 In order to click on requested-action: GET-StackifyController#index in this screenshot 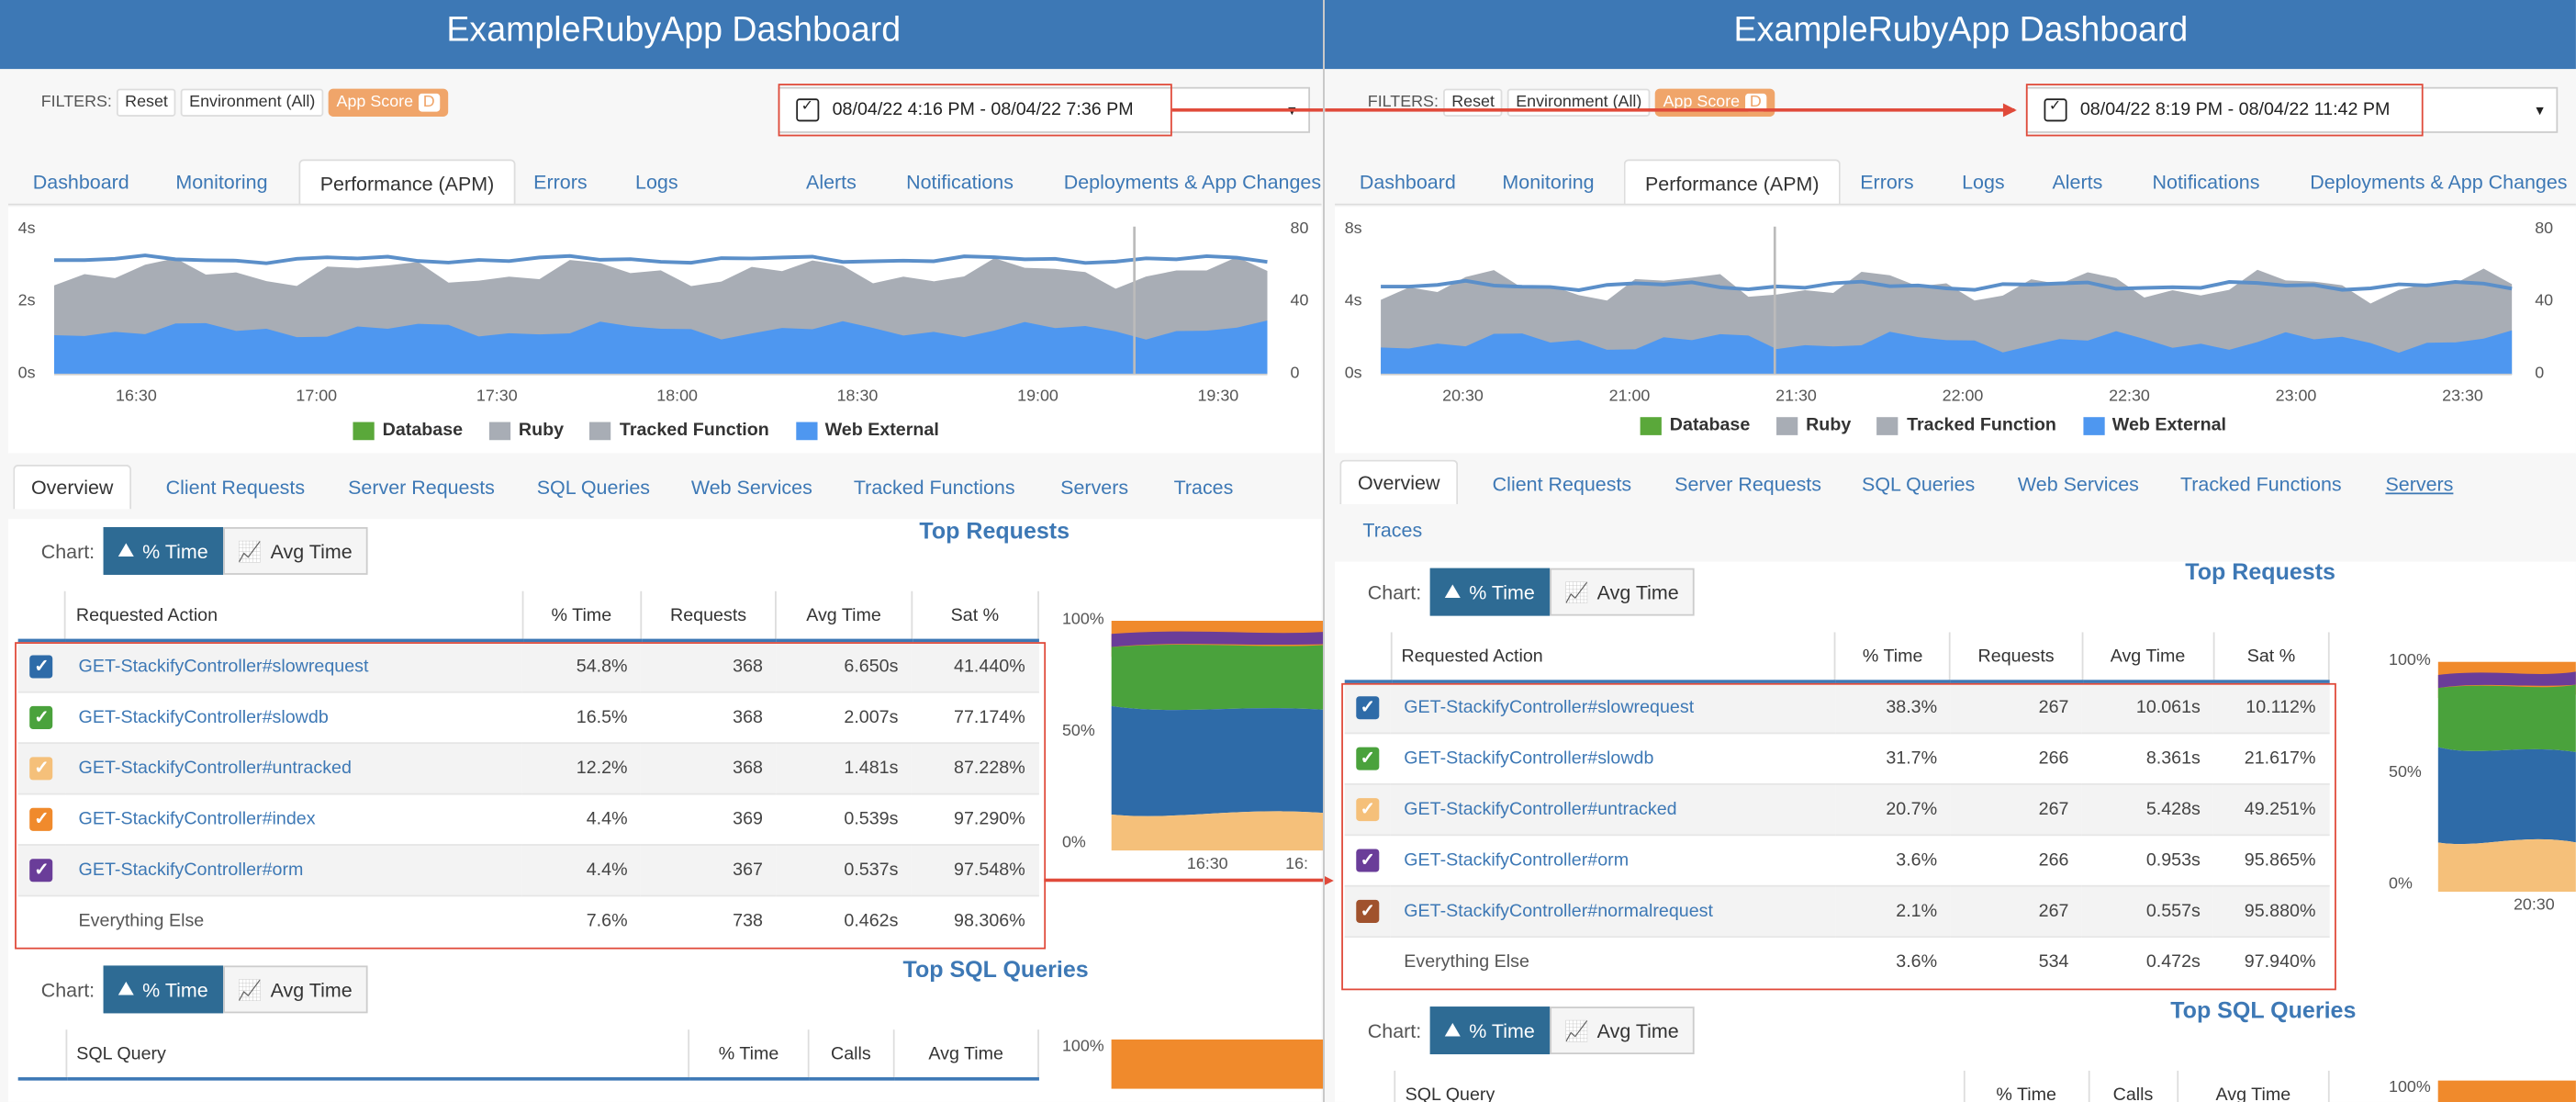, I will do `click(293, 818)`.